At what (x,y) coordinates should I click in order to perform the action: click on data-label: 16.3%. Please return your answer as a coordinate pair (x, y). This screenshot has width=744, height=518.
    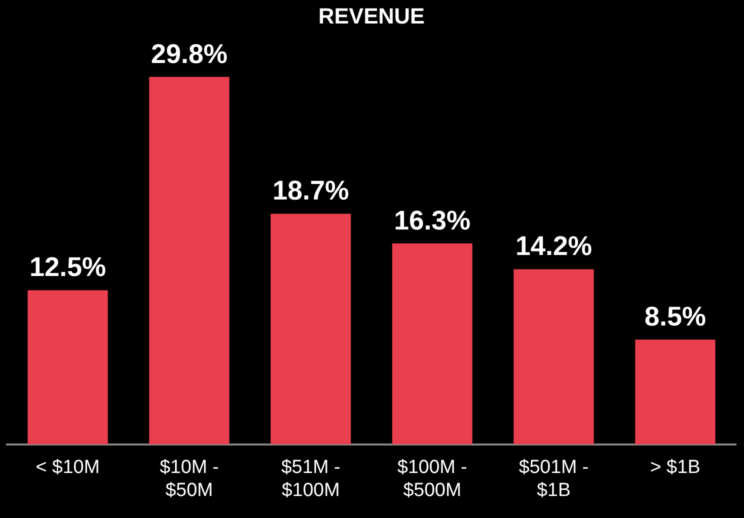
    Looking at the image, I should click on (432, 220).